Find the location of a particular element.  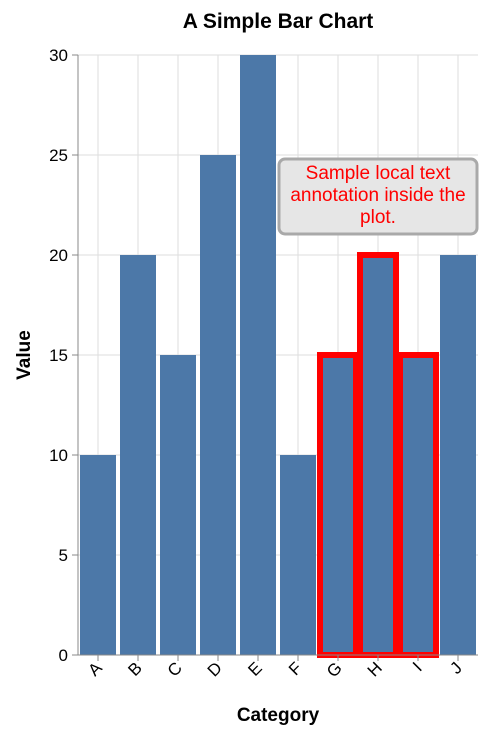

x-tick-label: D is located at coordinates (215, 669).